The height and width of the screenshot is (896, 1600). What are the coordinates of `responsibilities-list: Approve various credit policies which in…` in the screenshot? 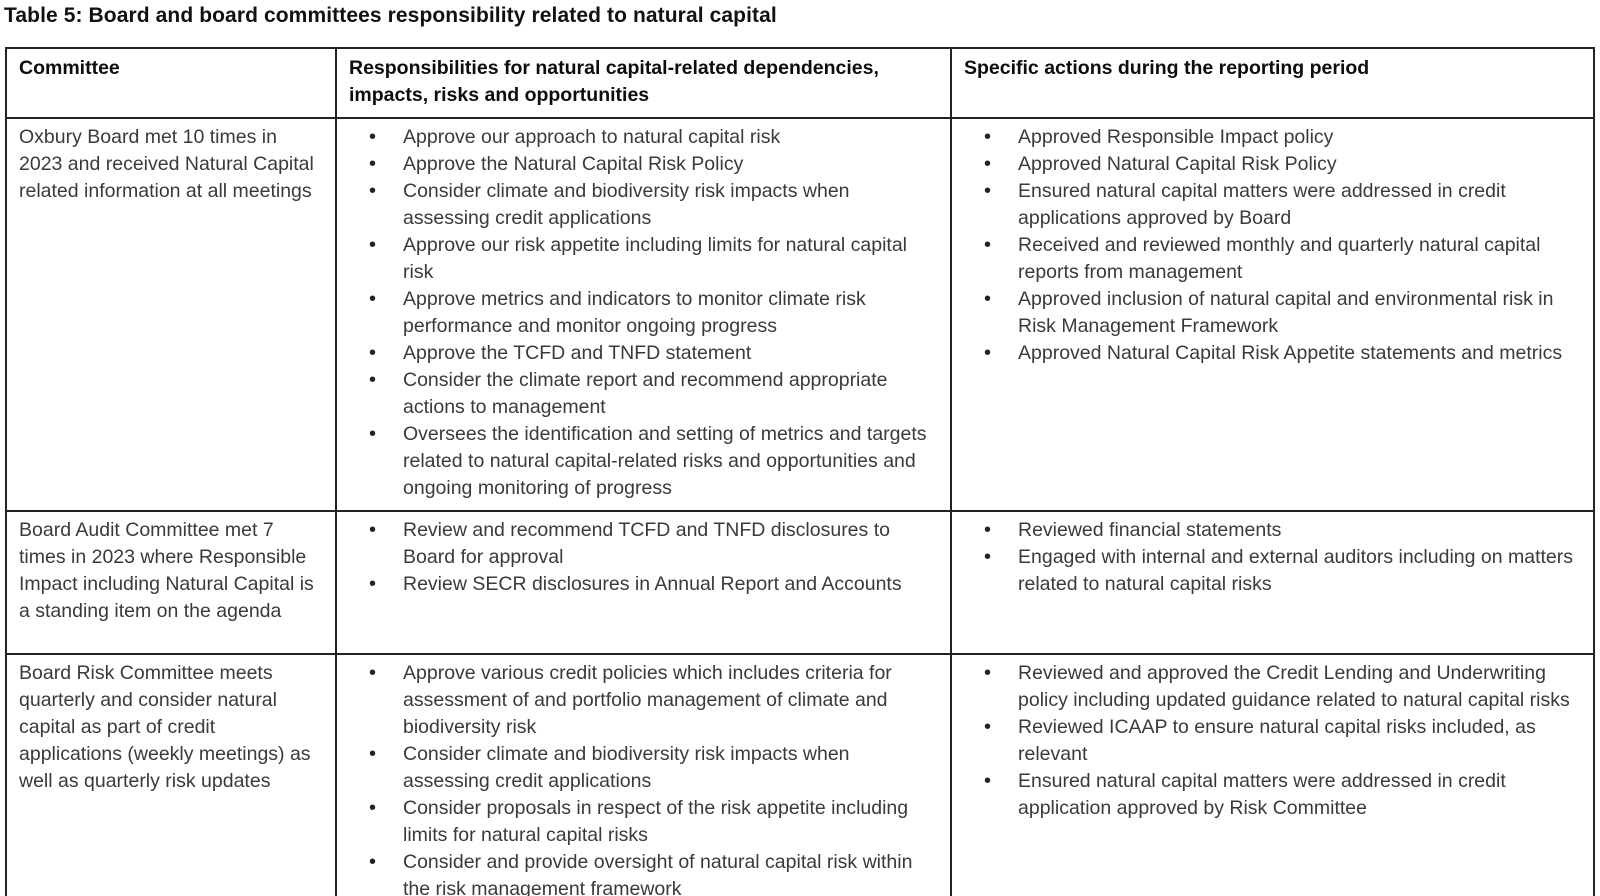 It's located at (643, 778).